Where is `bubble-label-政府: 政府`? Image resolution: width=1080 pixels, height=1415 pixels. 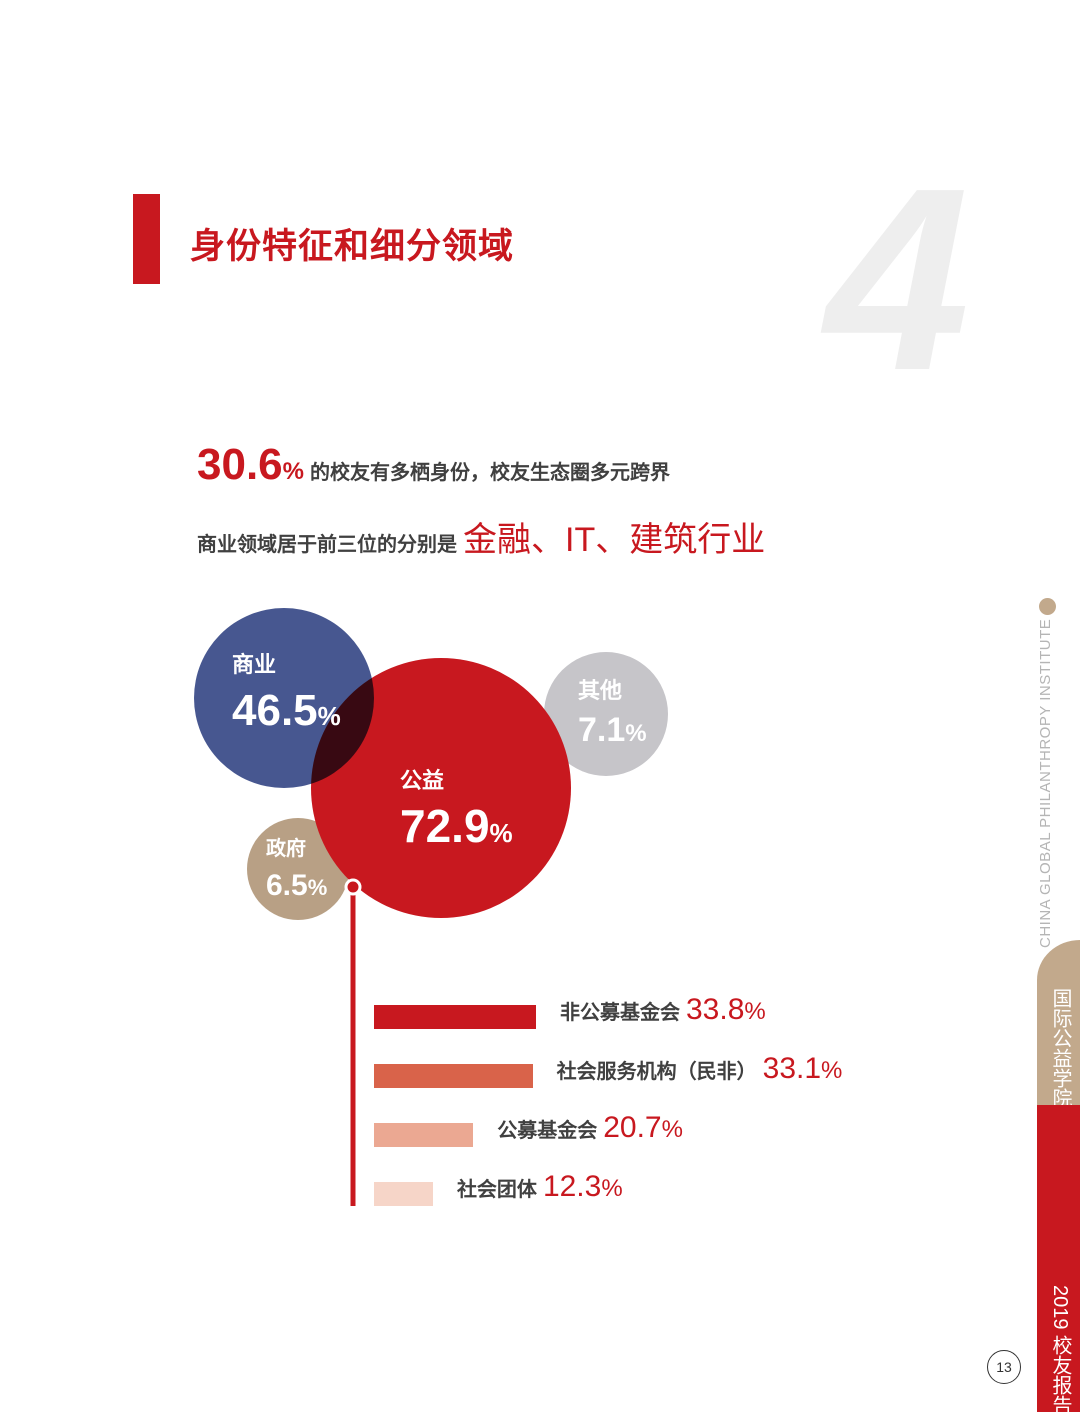 bubble-label-政府: 政府 is located at coordinates (286, 848).